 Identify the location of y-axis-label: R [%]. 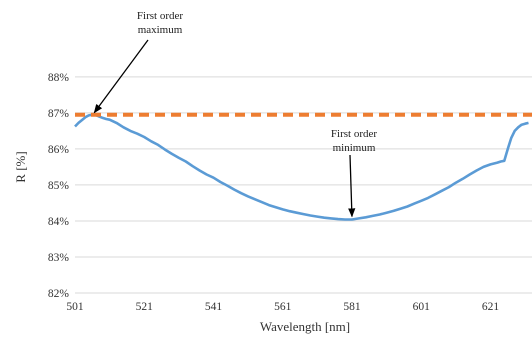
(20, 166).